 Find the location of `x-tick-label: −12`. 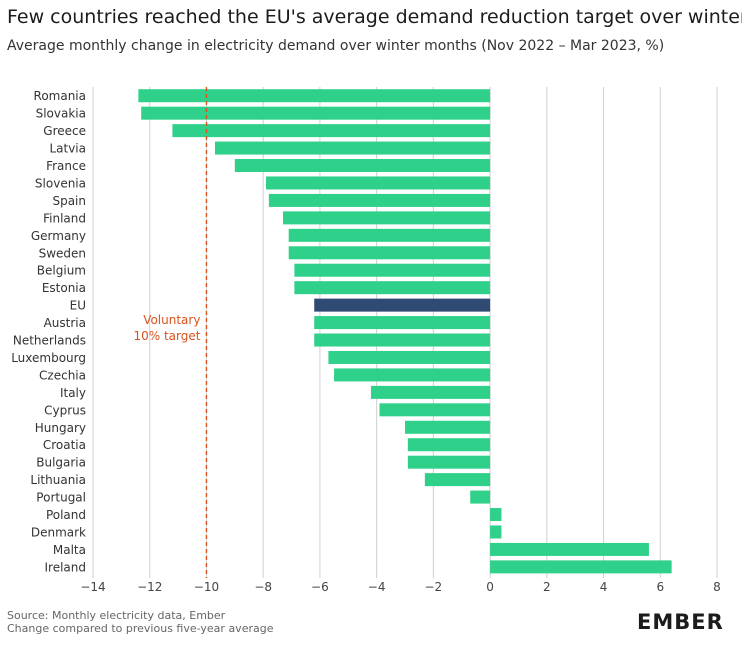

x-tick-label: −12 is located at coordinates (149, 587).